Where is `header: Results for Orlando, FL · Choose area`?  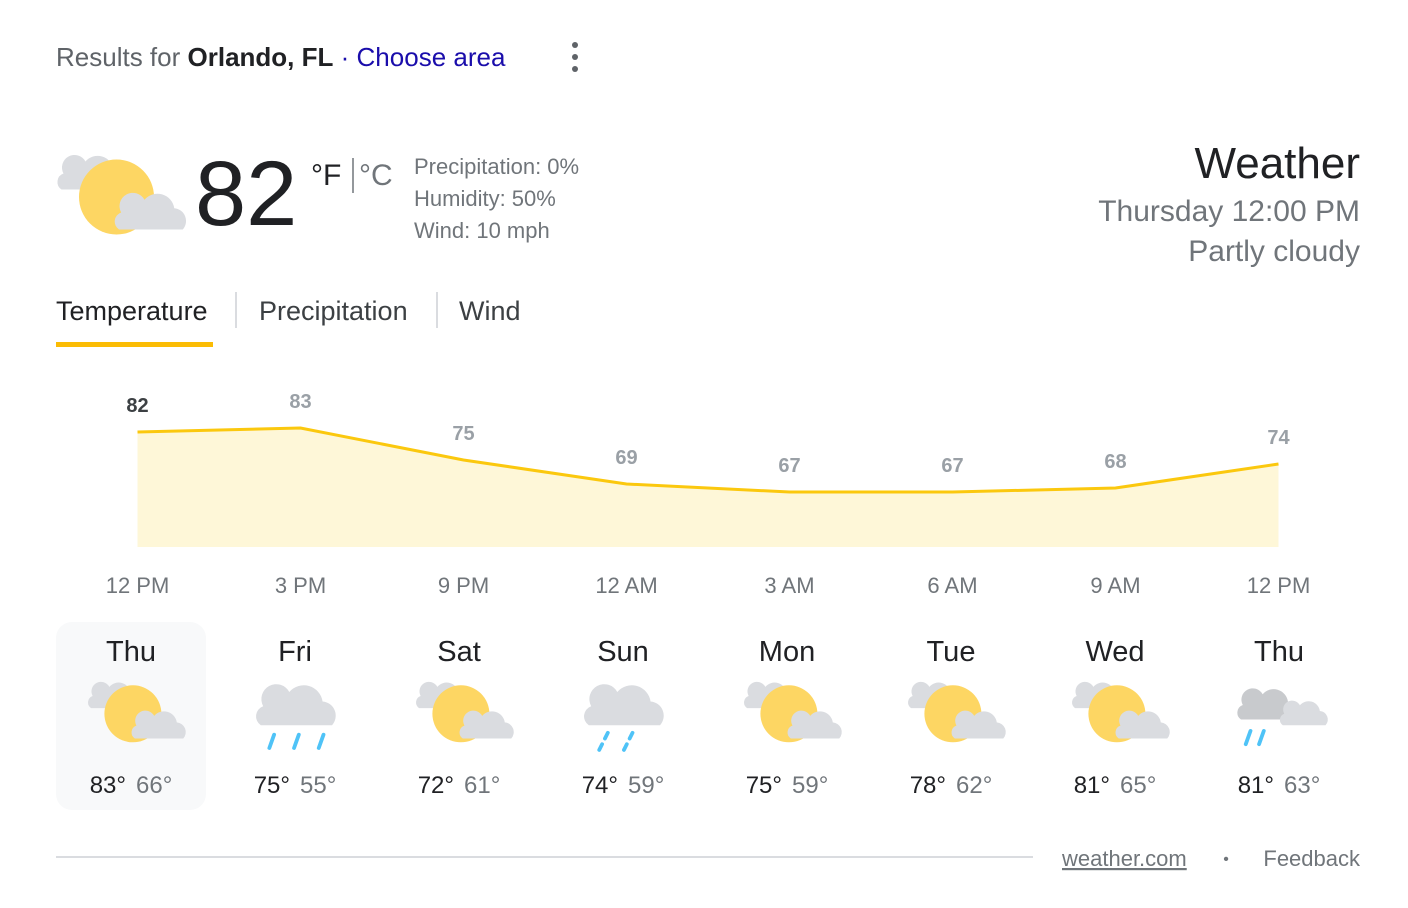
header: Results for Orlando, FL · Choose area is located at coordinates (281, 57).